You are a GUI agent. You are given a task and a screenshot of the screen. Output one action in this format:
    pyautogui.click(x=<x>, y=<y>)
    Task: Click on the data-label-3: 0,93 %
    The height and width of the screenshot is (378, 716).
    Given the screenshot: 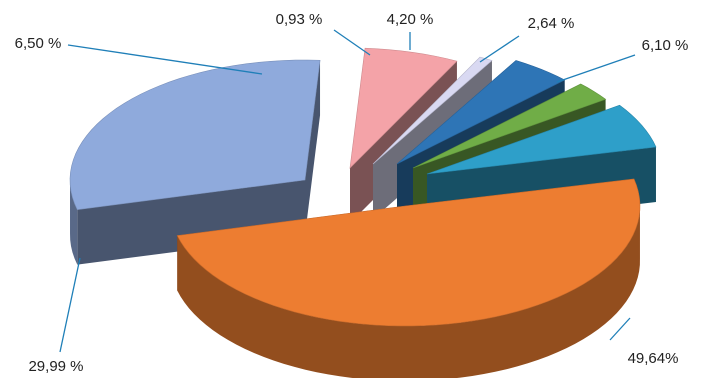 What is the action you would take?
    pyautogui.click(x=299, y=19)
    